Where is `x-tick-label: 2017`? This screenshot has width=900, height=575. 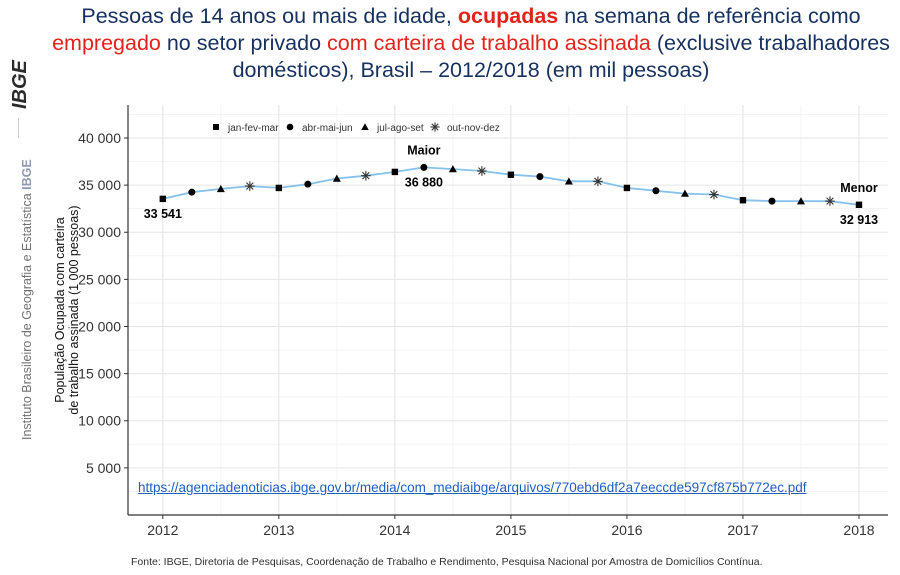 x-tick-label: 2017 is located at coordinates (742, 530).